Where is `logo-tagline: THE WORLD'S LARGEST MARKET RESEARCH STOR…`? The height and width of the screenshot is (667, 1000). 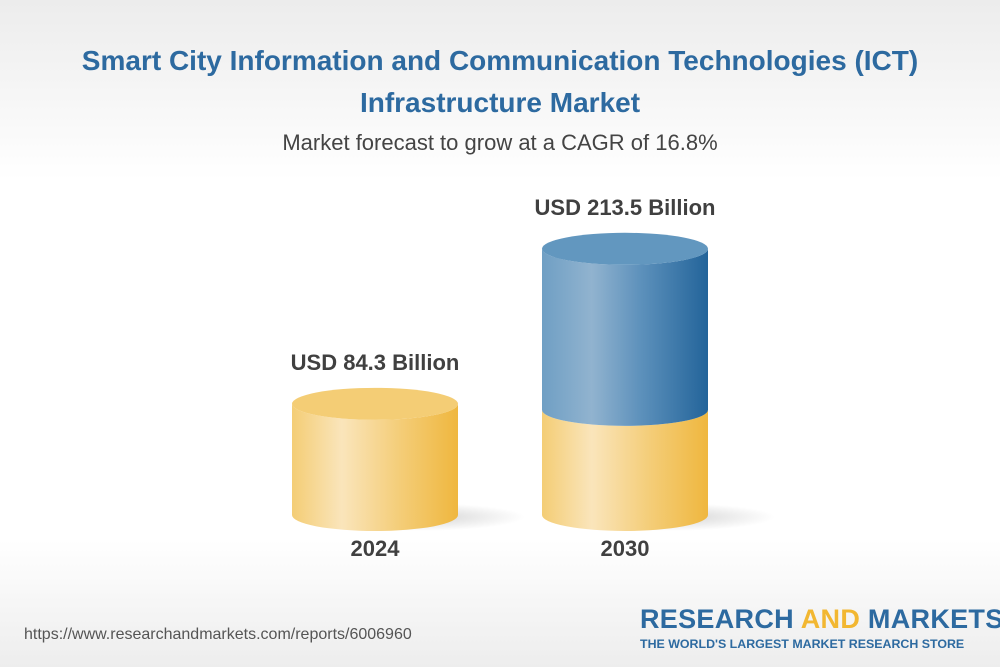 logo-tagline: THE WORLD'S LARGEST MARKET RESEARCH STOR… is located at coordinates (802, 644).